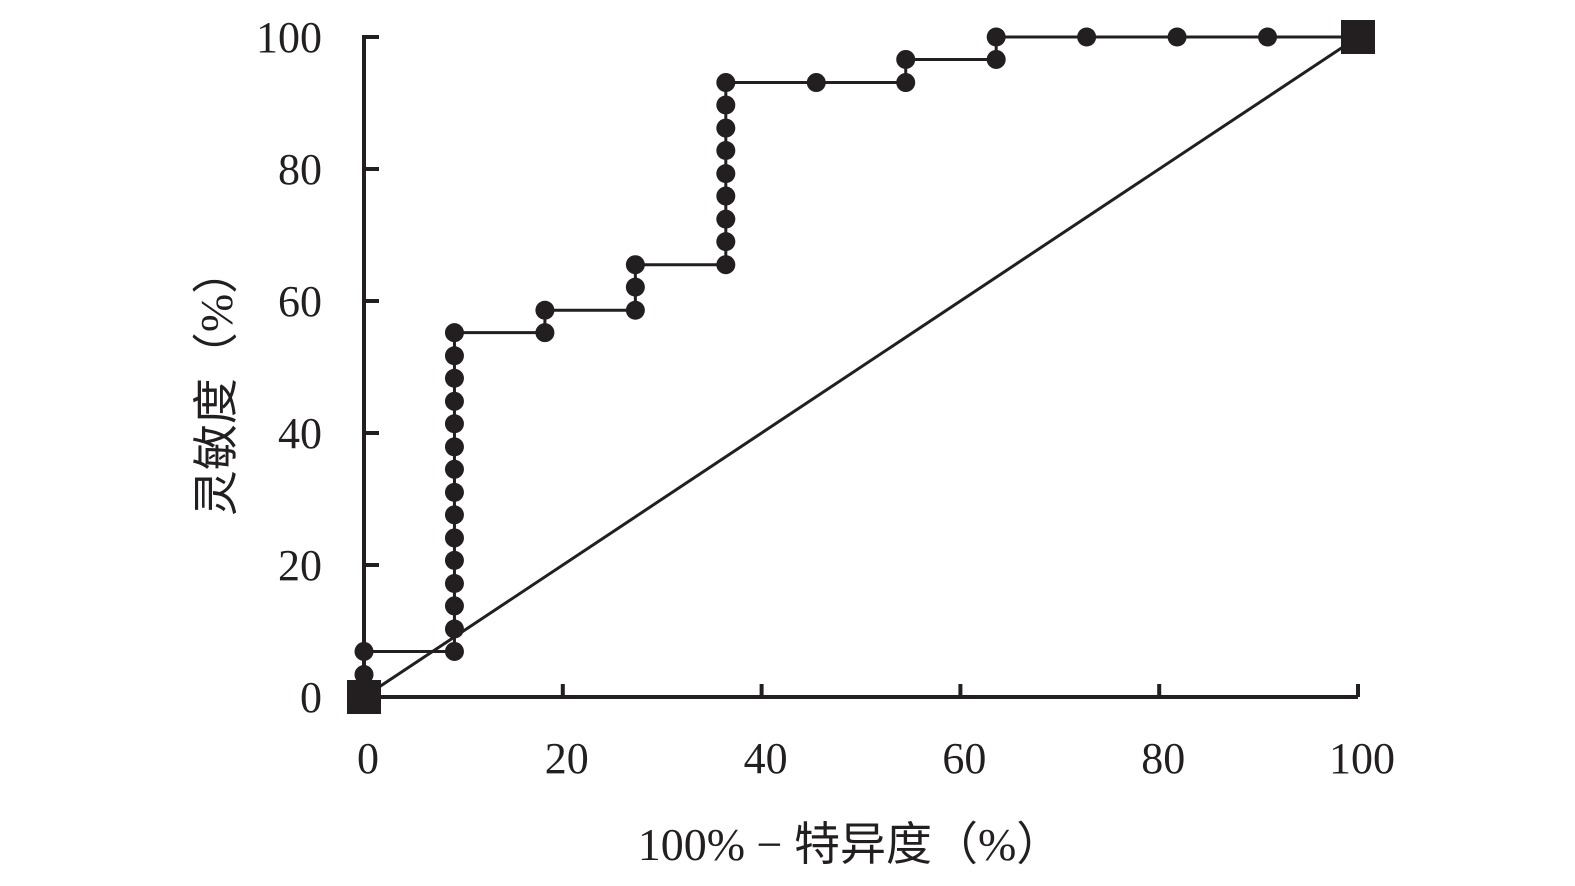  I want to click on x-tick-label: 80, so click(1163, 758).